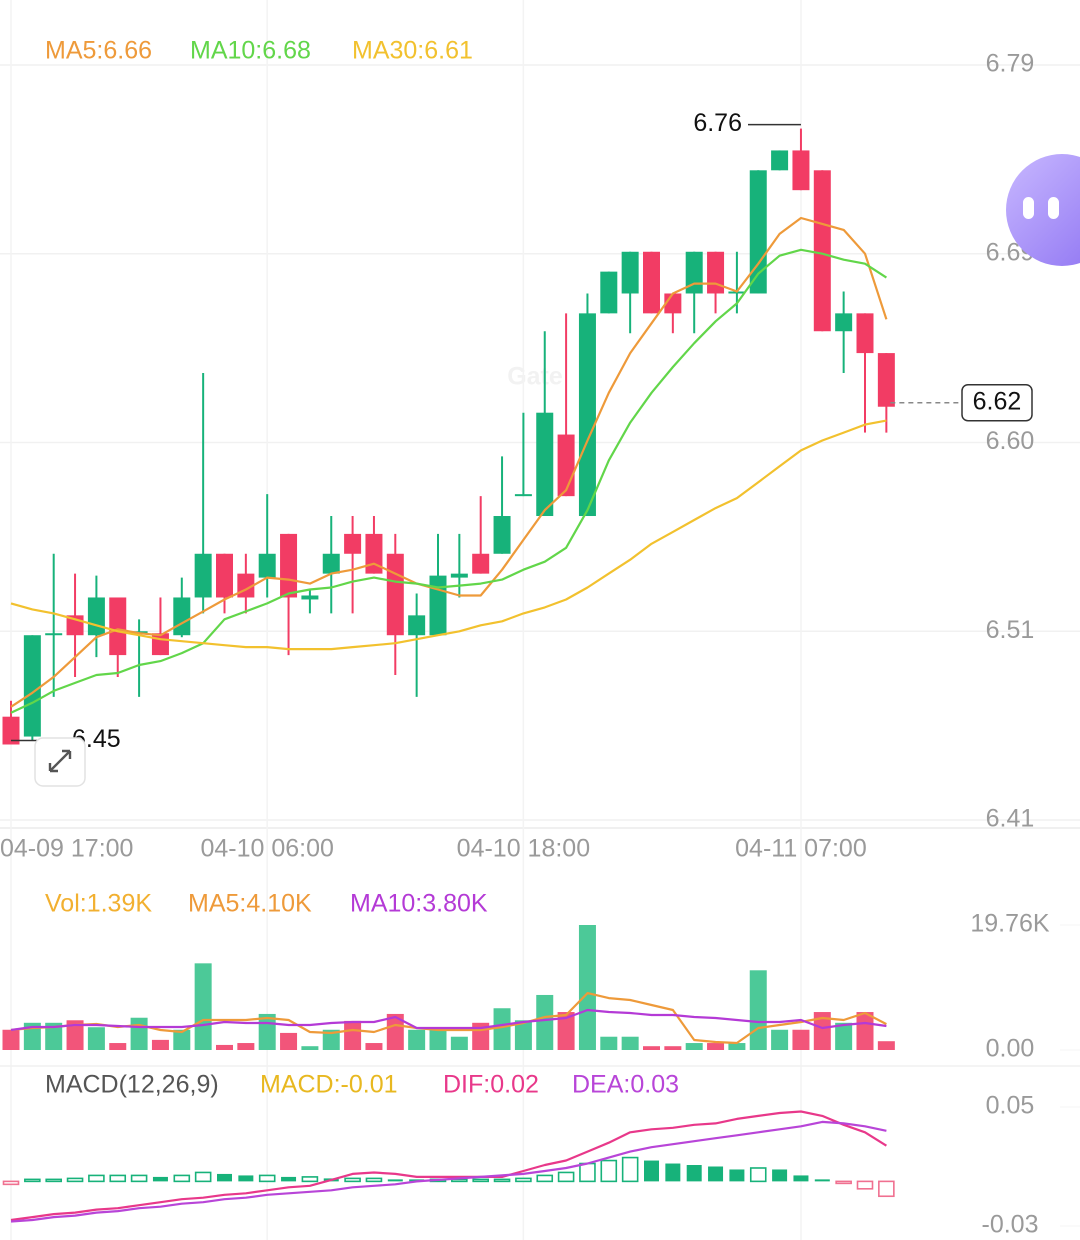 This screenshot has height=1240, width=1080. What do you see at coordinates (419, 904) in the screenshot?
I see `legend-entry: MA10:3.80K` at bounding box center [419, 904].